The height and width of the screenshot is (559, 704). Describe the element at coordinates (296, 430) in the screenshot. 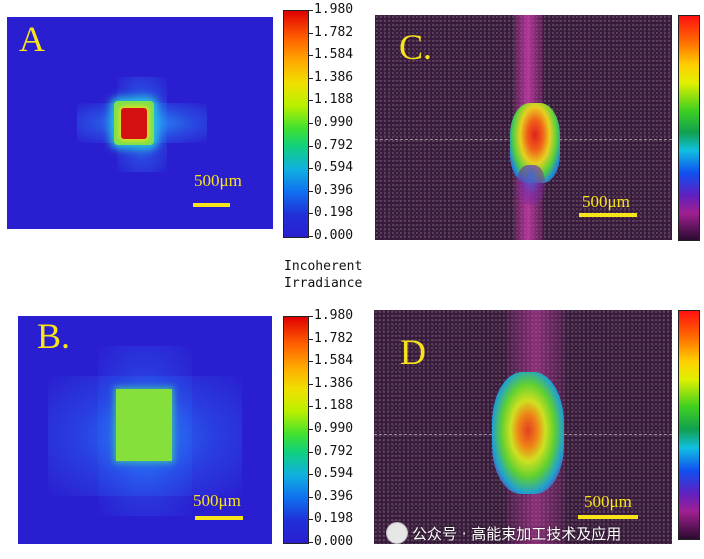

I see `colorbar-bottom` at that location.